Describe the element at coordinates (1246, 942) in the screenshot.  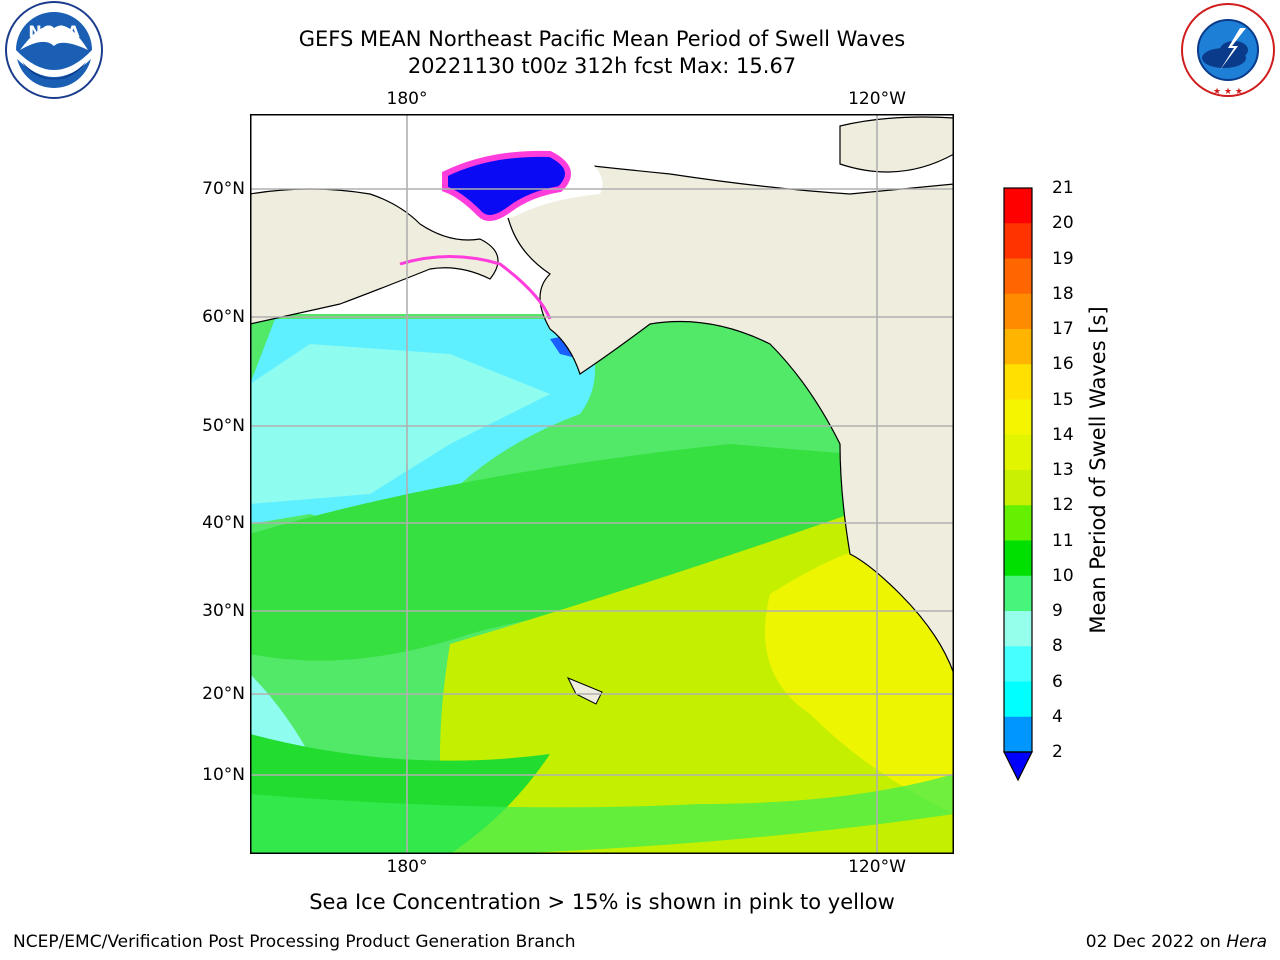
I see `host-text: Hera` at that location.